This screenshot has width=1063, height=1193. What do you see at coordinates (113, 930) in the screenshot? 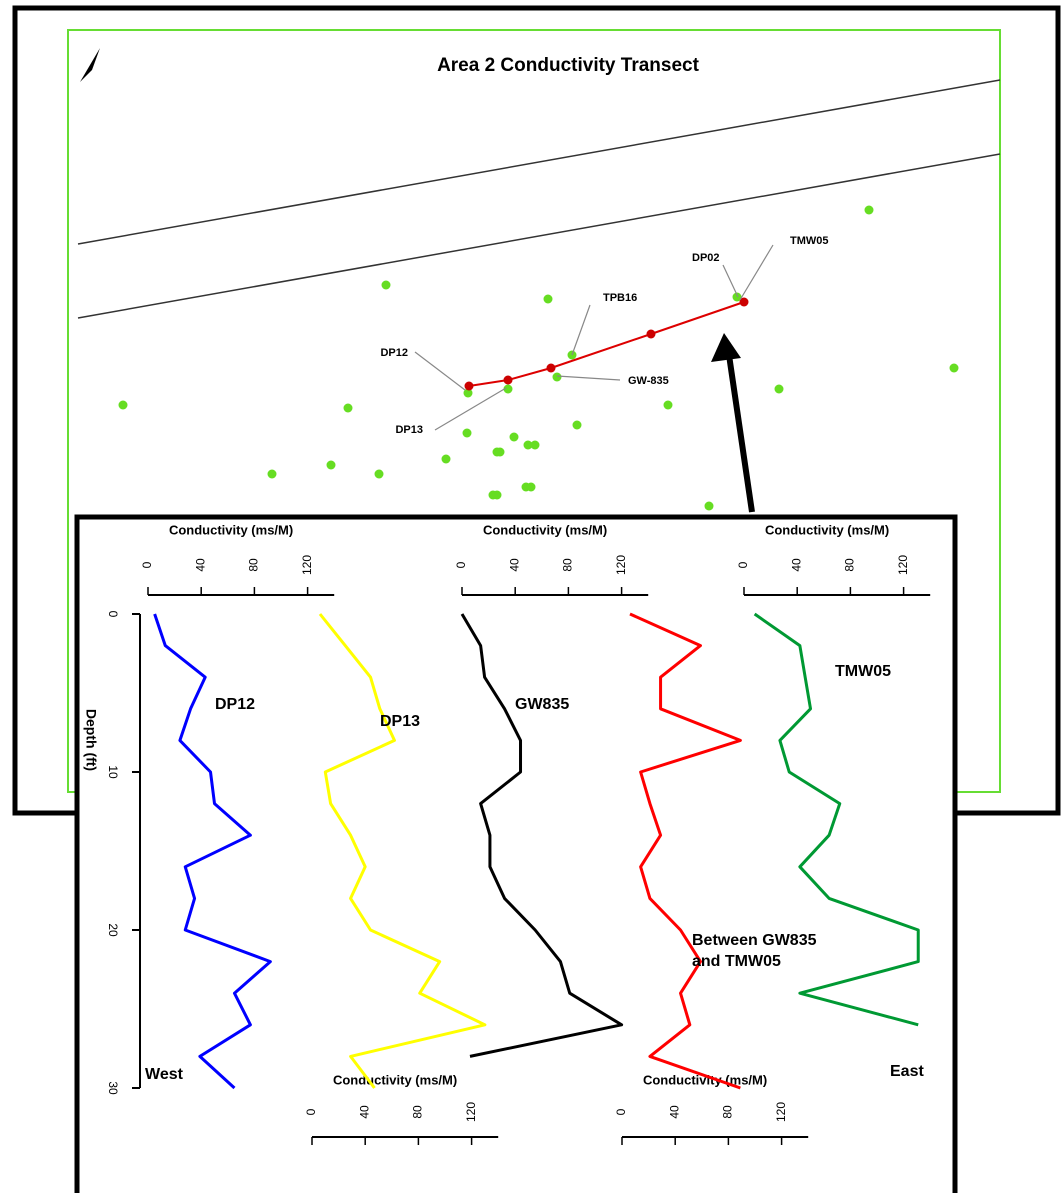
I see `y-tick-label: 20` at bounding box center [113, 930].